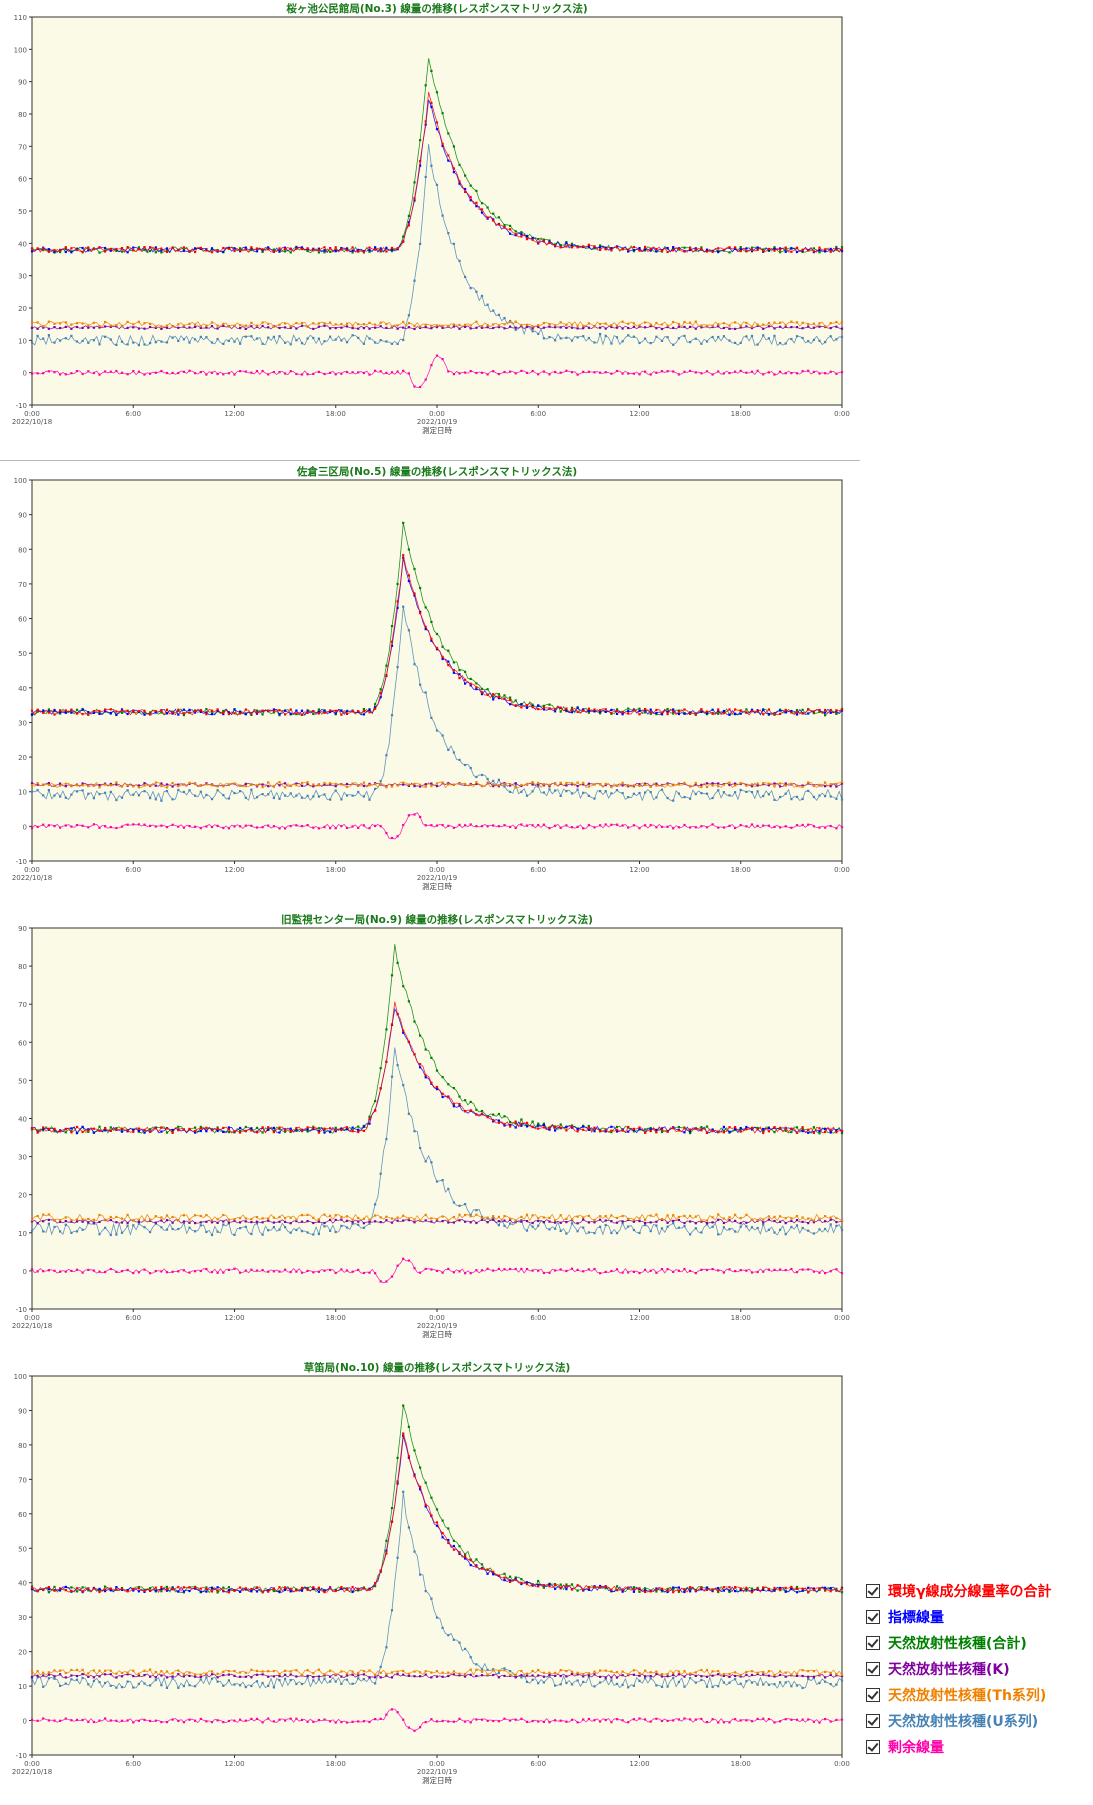 Image resolution: width=1093 pixels, height=1805 pixels. Describe the element at coordinates (977, 1695) in the screenshot. I see `legend-item: 天然放射性核種(Th系列)` at that location.